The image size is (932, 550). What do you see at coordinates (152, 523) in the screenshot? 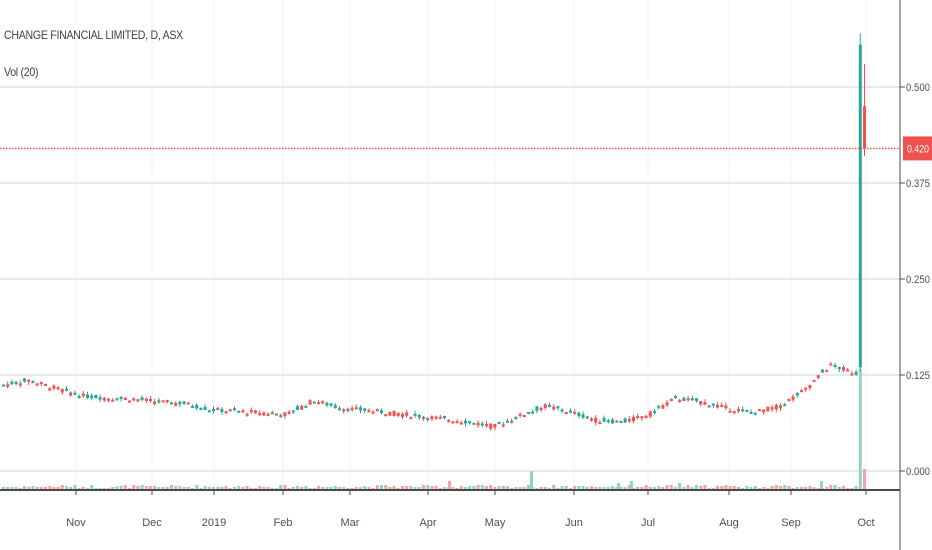
I see `x-tick-label: Dec` at bounding box center [152, 523].